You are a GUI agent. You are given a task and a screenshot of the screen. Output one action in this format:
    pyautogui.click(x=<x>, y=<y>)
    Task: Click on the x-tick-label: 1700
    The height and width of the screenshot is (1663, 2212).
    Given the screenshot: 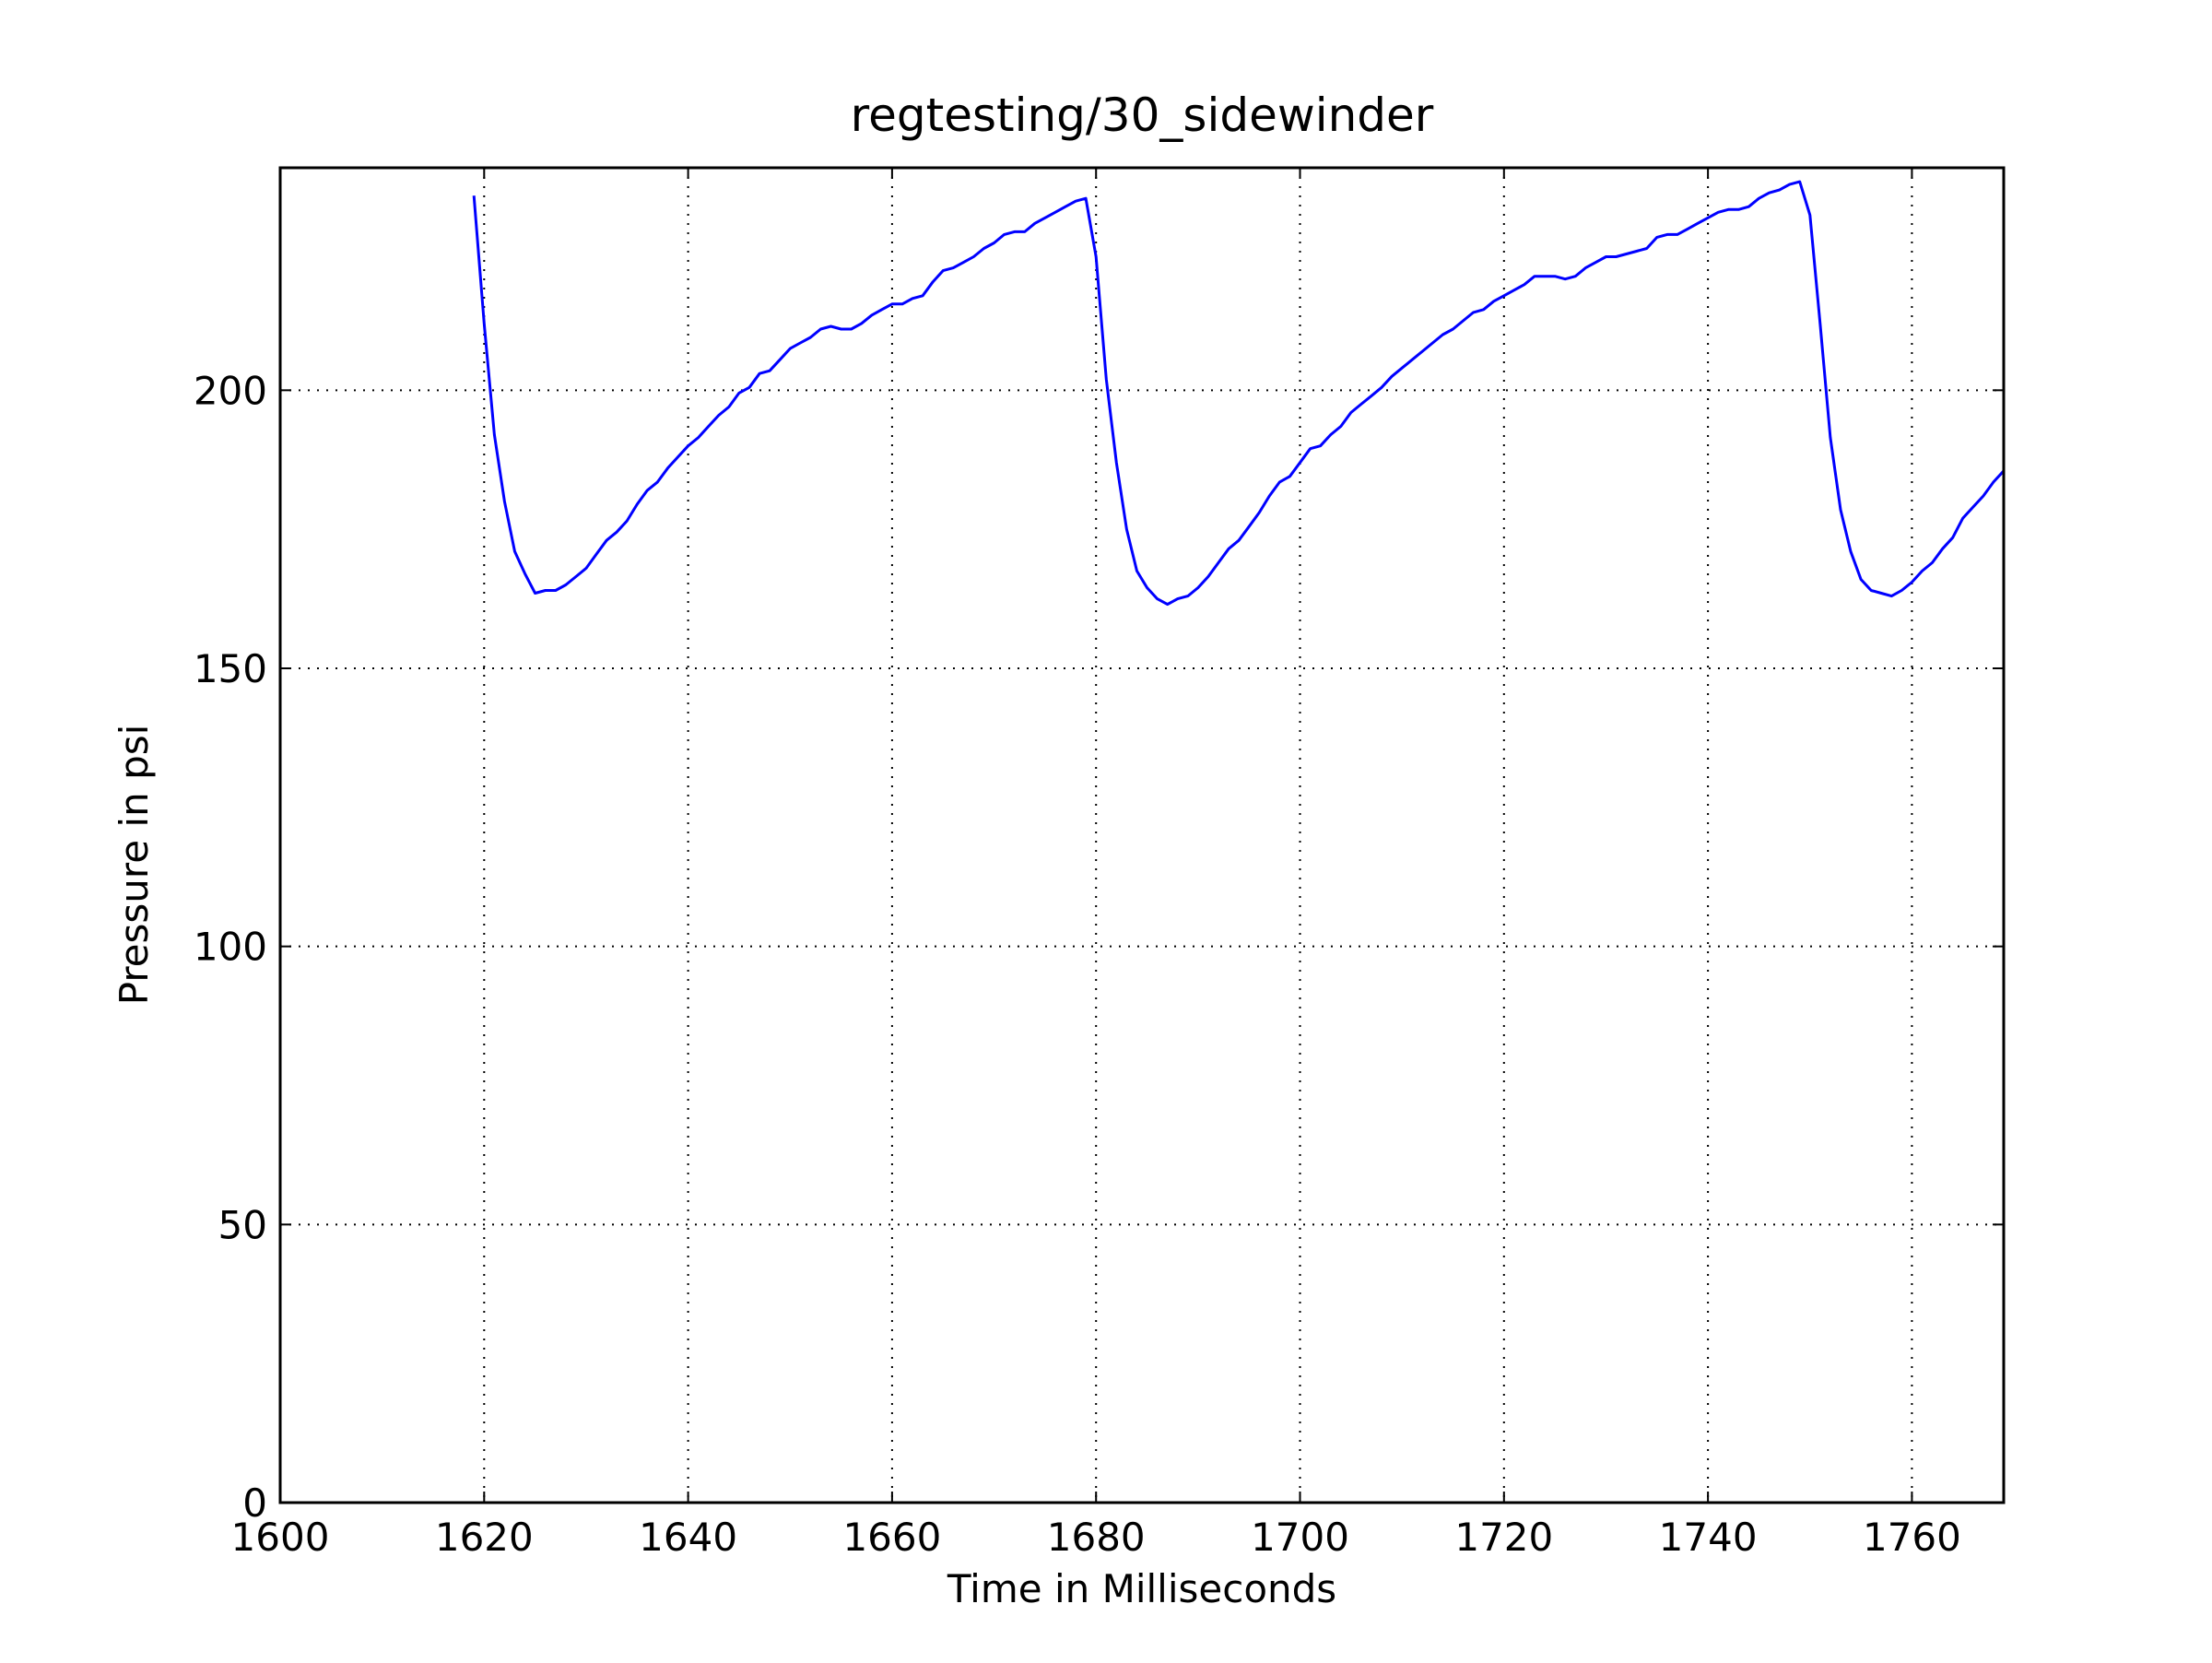 What is the action you would take?
    pyautogui.click(x=1300, y=1537)
    